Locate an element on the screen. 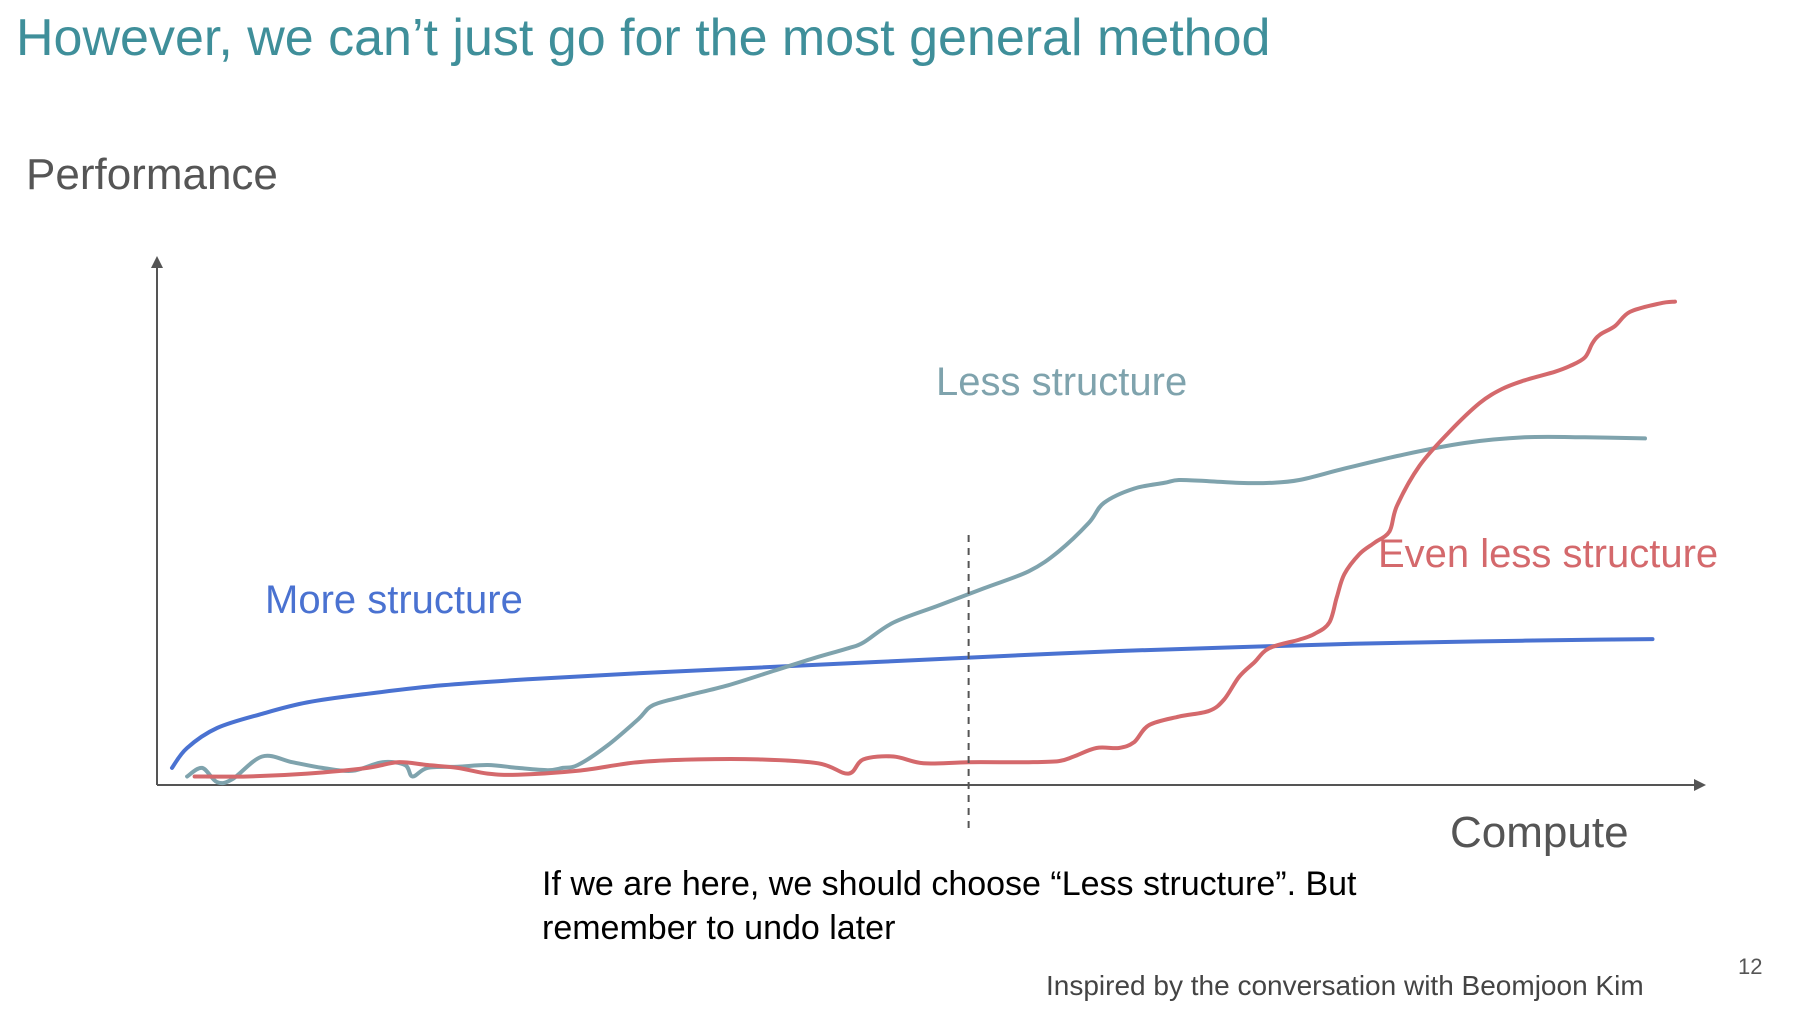  series-label-less-structure: Less structure is located at coordinates (1062, 382).